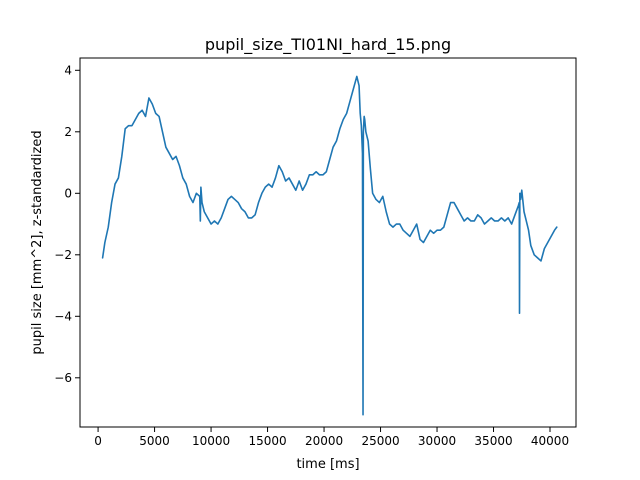  What do you see at coordinates (211, 441) in the screenshot?
I see `x-tick-label: 10000` at bounding box center [211, 441].